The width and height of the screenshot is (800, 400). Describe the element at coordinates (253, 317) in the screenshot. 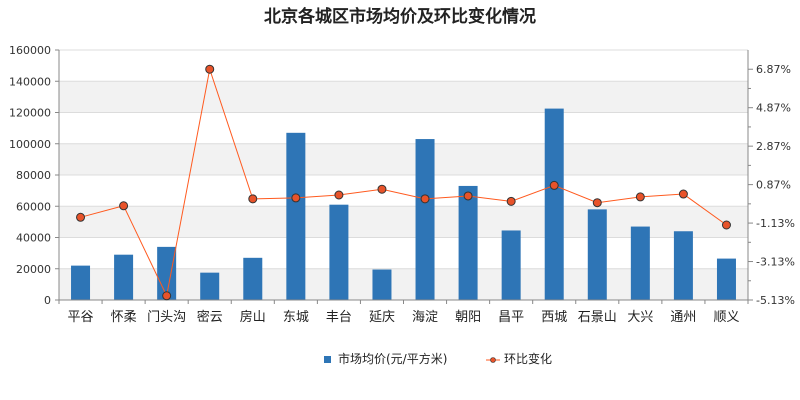

I see `category-label: 房山` at that location.